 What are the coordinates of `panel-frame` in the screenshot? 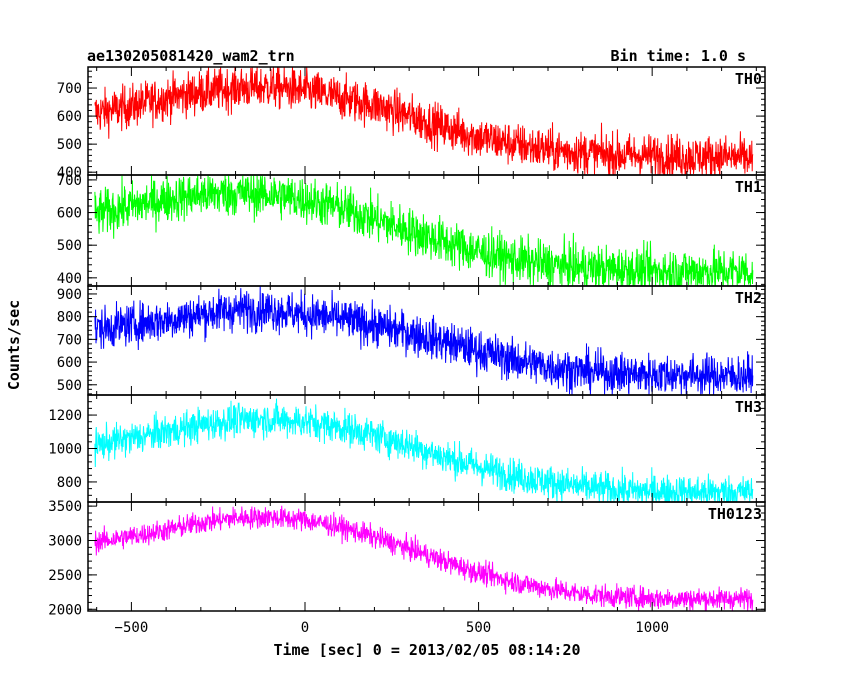 It's located at (426, 556).